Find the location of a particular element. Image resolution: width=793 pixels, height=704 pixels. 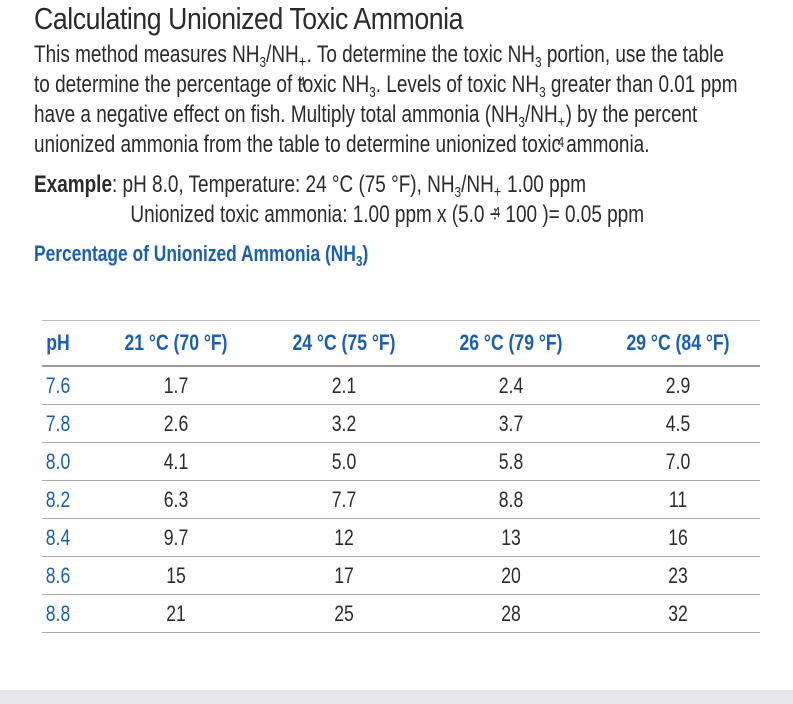

value-cell: 25 is located at coordinates (344, 613).